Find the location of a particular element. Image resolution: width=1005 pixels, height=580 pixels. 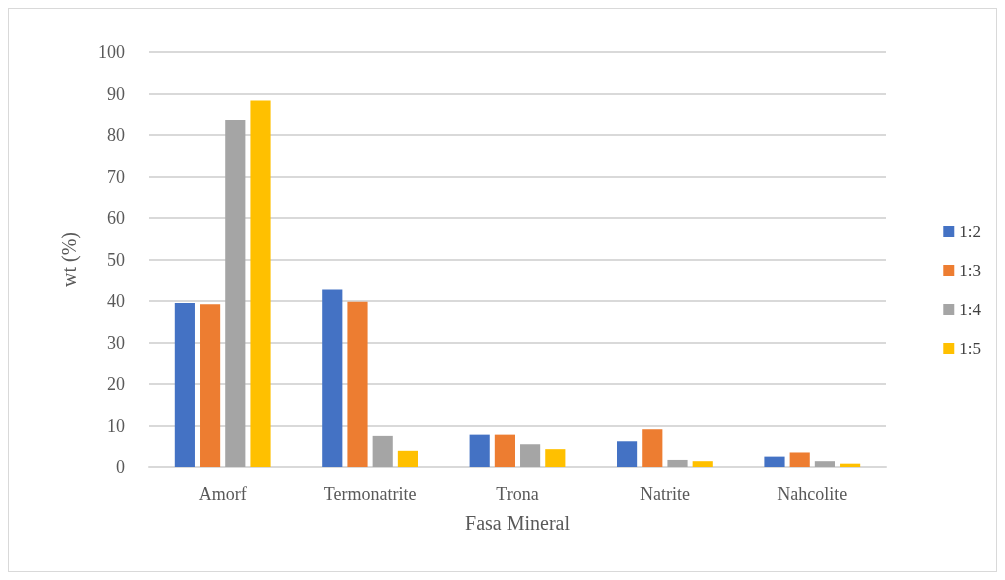

y-tick-label: 90 is located at coordinates (116, 93).